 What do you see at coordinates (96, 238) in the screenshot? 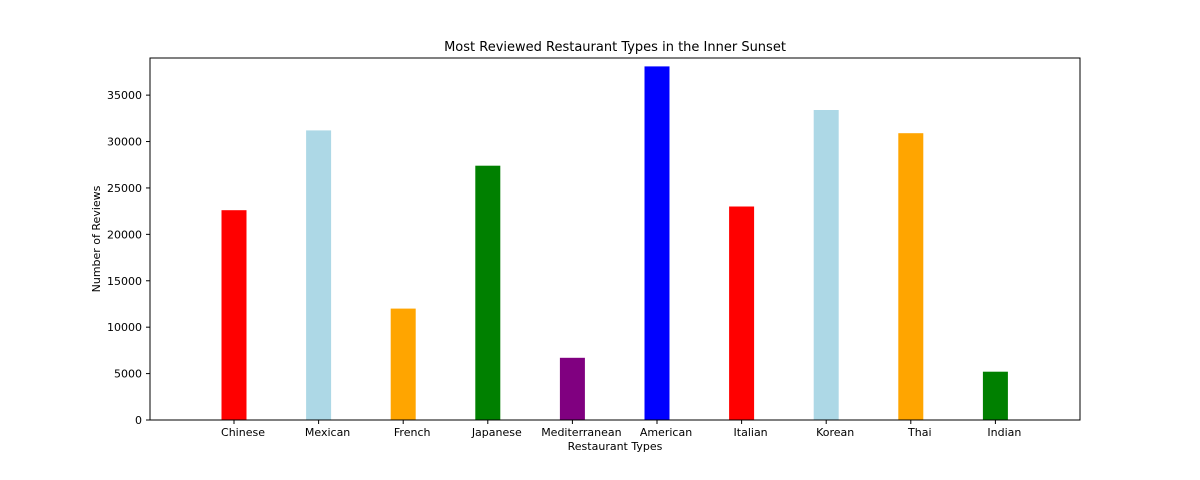
I see `y-axis-label: Number of Reviews` at bounding box center [96, 238].